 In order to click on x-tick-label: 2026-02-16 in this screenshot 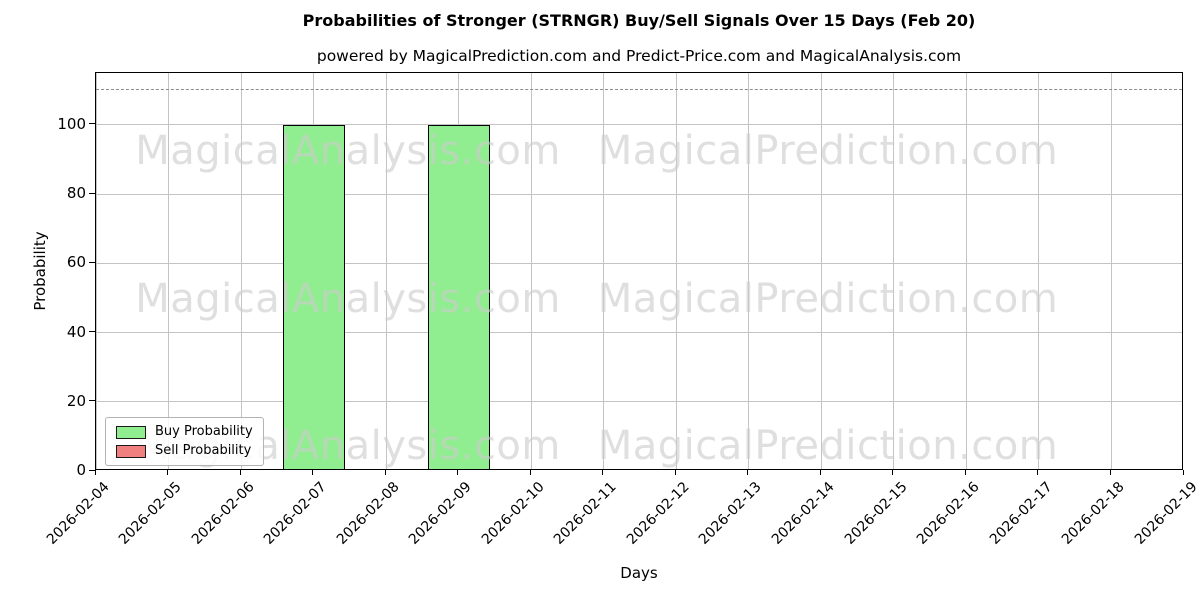, I will do `click(948, 513)`.